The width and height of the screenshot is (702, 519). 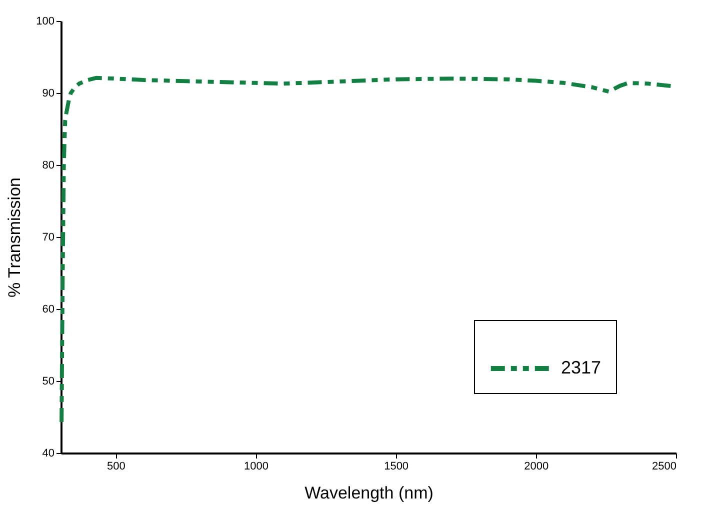 What do you see at coordinates (664, 466) in the screenshot?
I see `x-tick-label: 2500` at bounding box center [664, 466].